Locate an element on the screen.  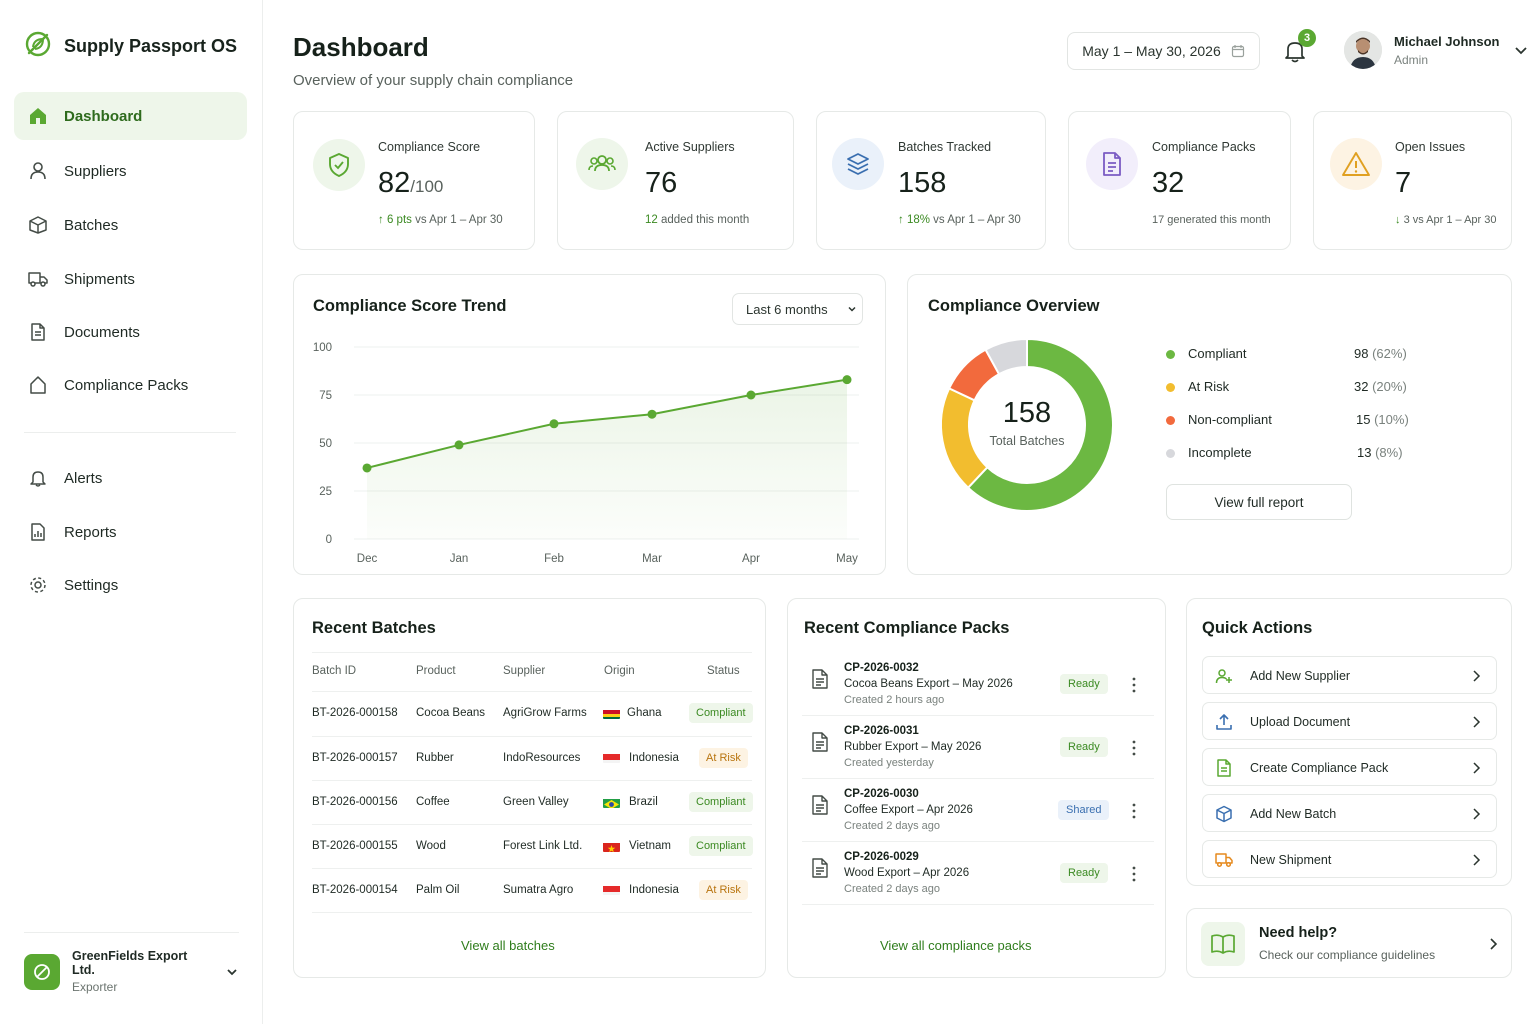
sidebar-item-dashboard: Dashboard is located at coordinates (130, 116).